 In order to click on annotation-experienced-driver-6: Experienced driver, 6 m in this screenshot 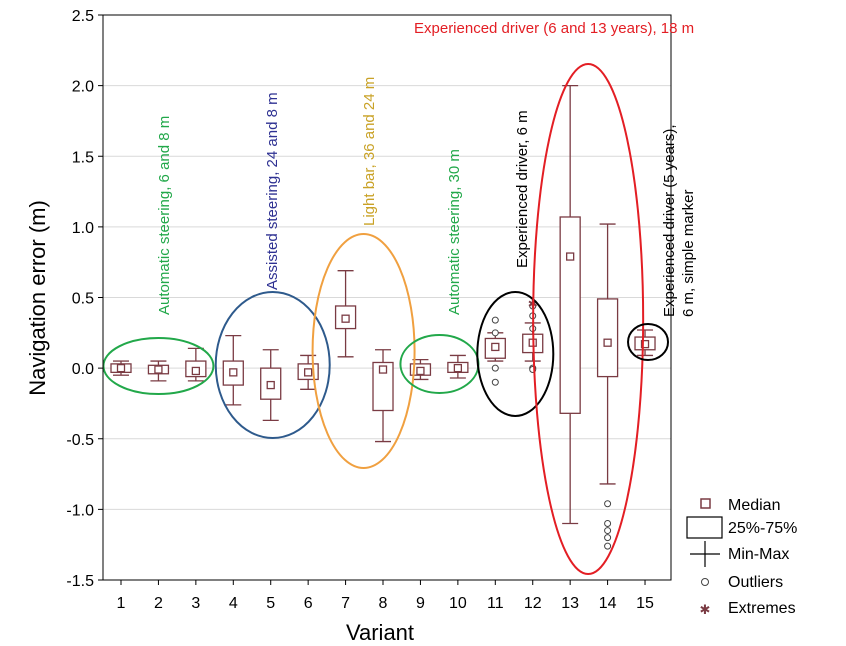, I will do `click(522, 189)`.